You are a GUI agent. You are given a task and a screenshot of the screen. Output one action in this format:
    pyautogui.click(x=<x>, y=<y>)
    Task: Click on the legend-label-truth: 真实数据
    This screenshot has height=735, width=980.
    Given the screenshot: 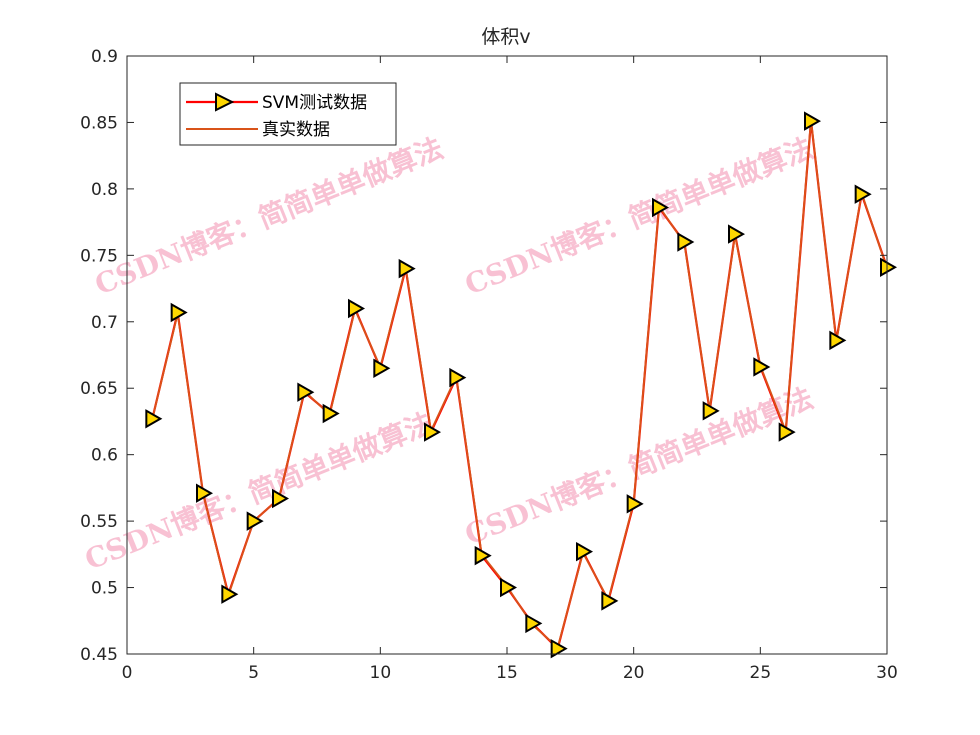 What is the action you would take?
    pyautogui.click(x=296, y=130)
    